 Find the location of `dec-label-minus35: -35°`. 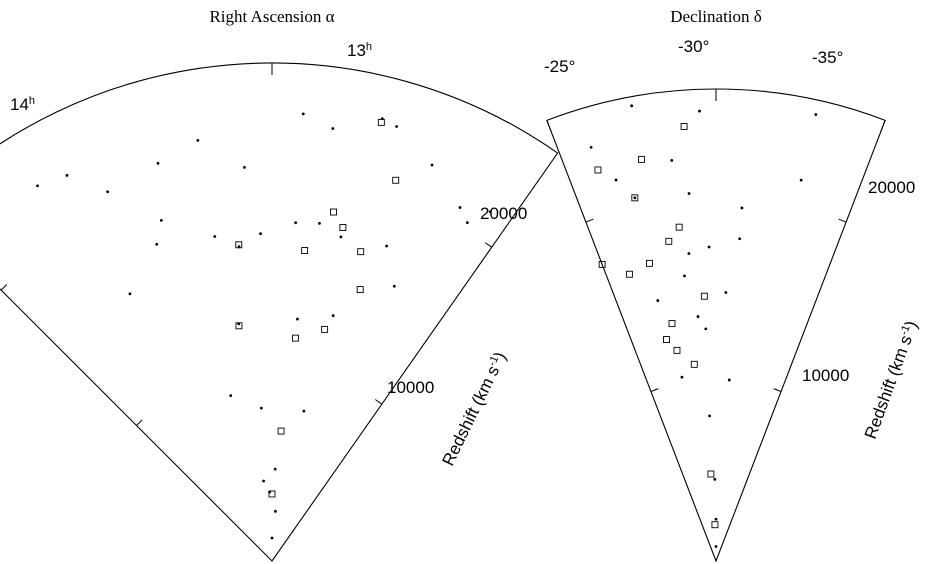

dec-label-minus35: -35° is located at coordinates (827, 57).